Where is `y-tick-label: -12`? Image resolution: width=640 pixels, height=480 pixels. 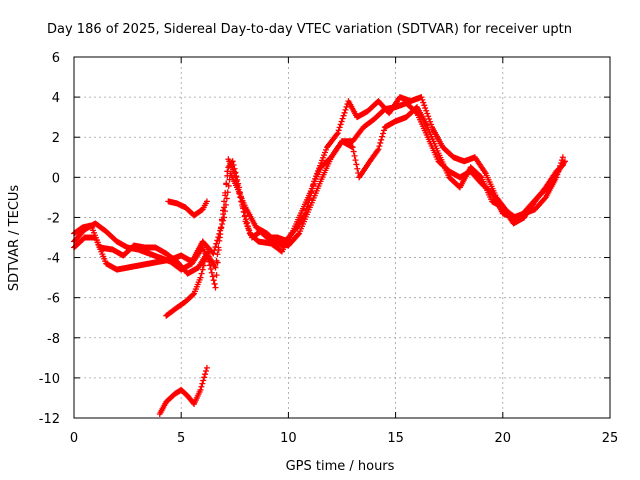 y-tick-label: -12 is located at coordinates (49, 419).